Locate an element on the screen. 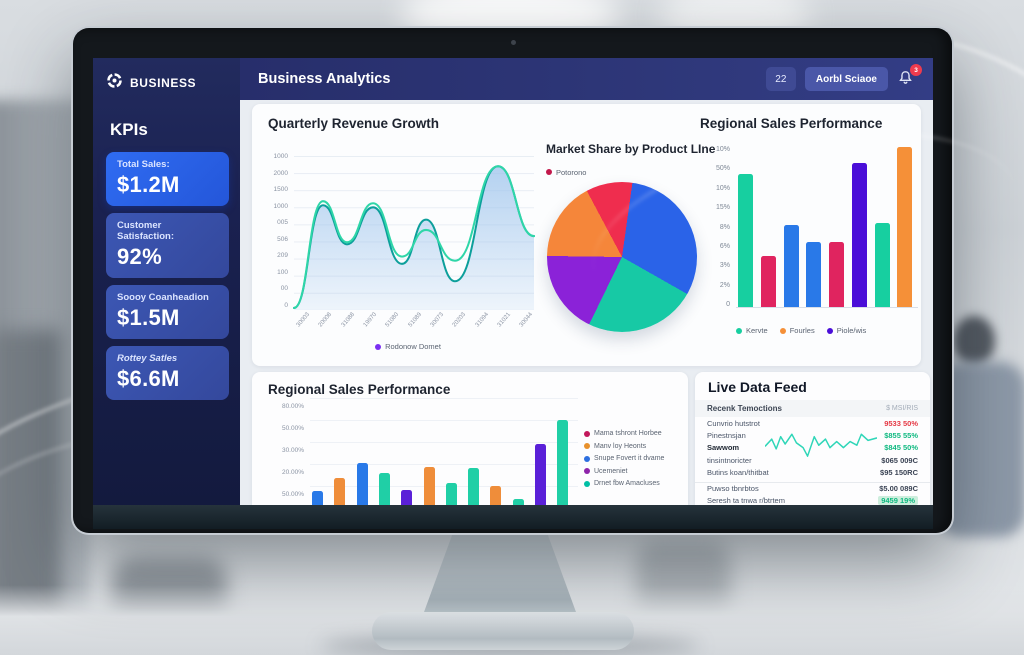 The height and width of the screenshot is (655, 1024). y-axis: 80.00% 50.00% 30.00% 20.00% 50.00% is located at coordinates (282, 450).